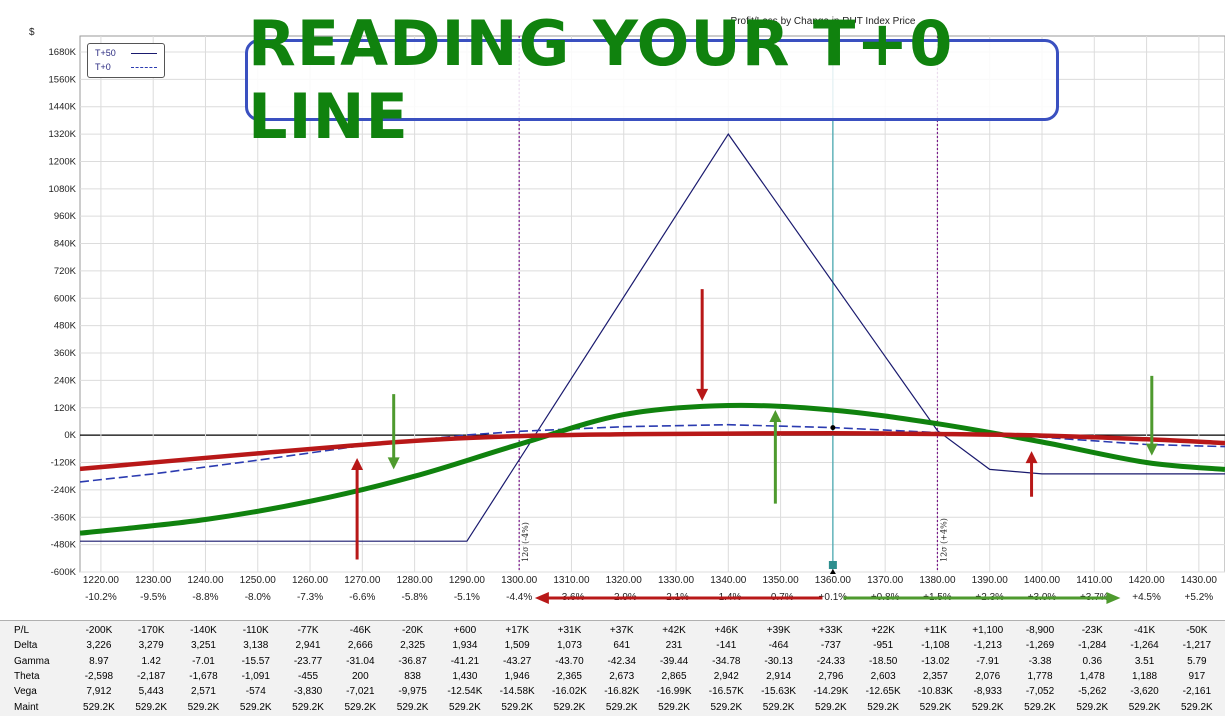 This screenshot has height=716, width=1225. What do you see at coordinates (728, 580) in the screenshot?
I see `x-tick-label: 1340.00` at bounding box center [728, 580].